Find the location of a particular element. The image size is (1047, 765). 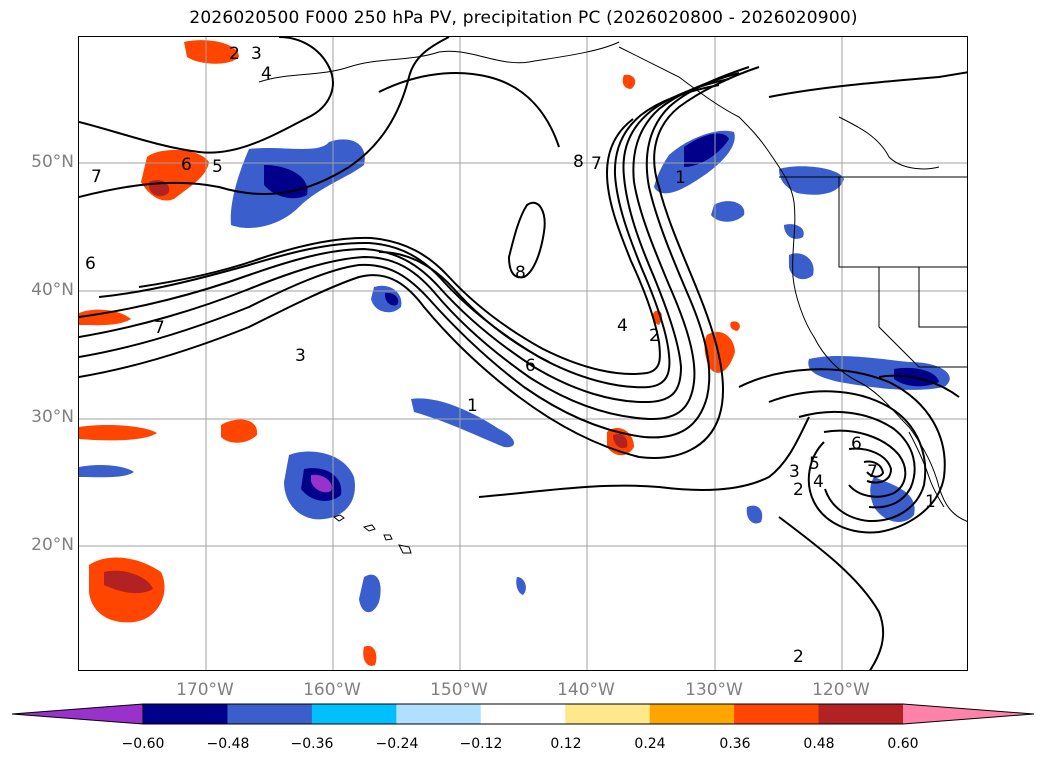

colorbar-tick-label: −0.48 is located at coordinates (228, 744).